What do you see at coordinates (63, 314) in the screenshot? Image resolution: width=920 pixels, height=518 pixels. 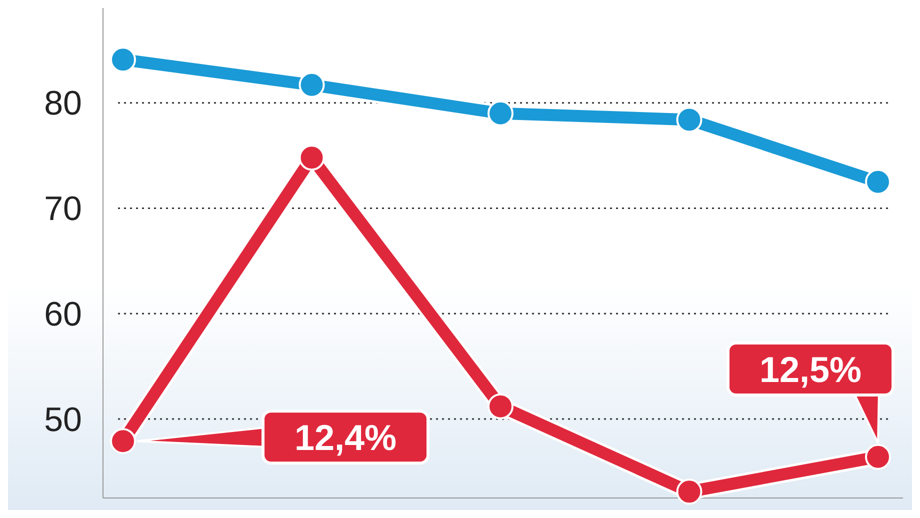 I see `y-tick-label: 60` at bounding box center [63, 314].